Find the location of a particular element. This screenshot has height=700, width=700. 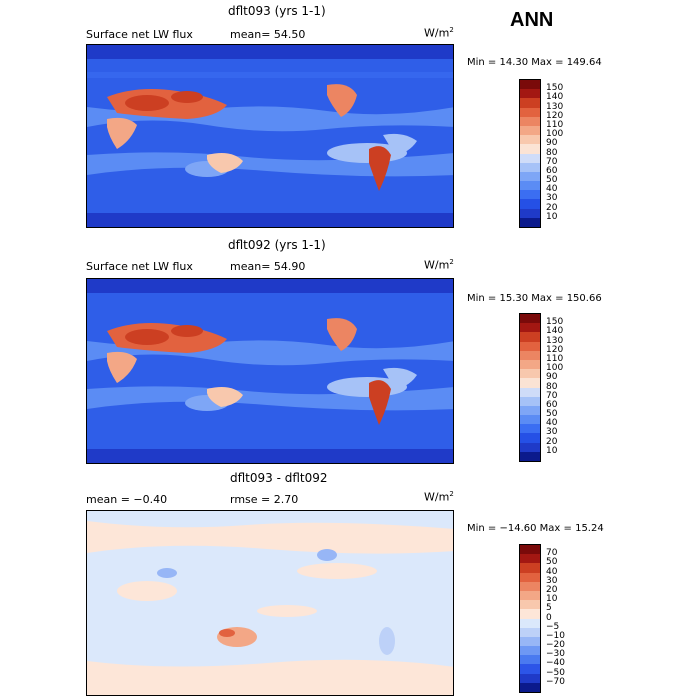

panel3-map-field is located at coordinates (270, 603).